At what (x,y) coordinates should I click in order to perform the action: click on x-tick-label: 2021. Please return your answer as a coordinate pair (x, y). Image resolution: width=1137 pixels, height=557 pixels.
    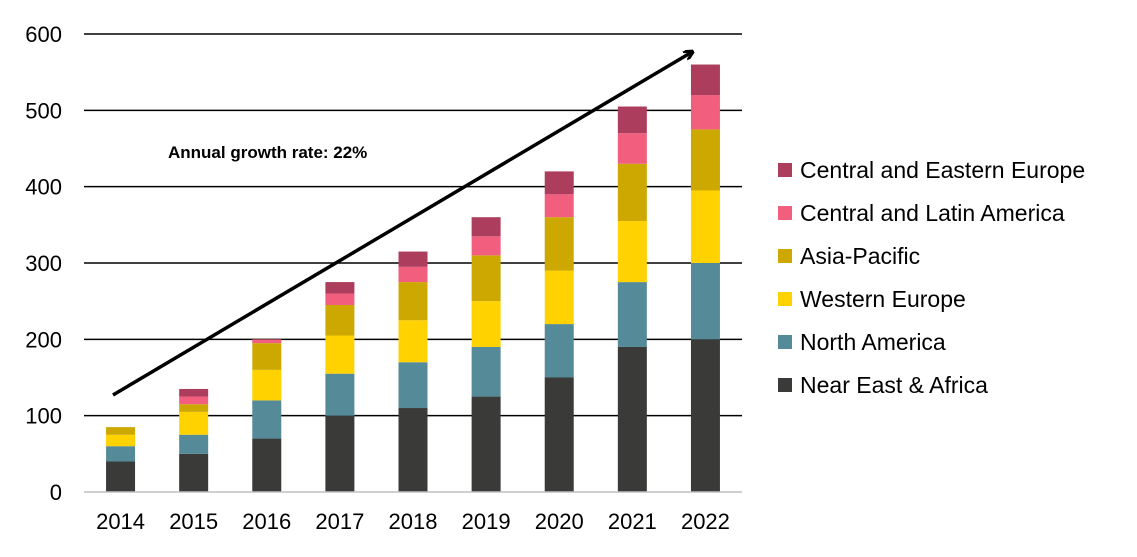
    Looking at the image, I should click on (632, 521).